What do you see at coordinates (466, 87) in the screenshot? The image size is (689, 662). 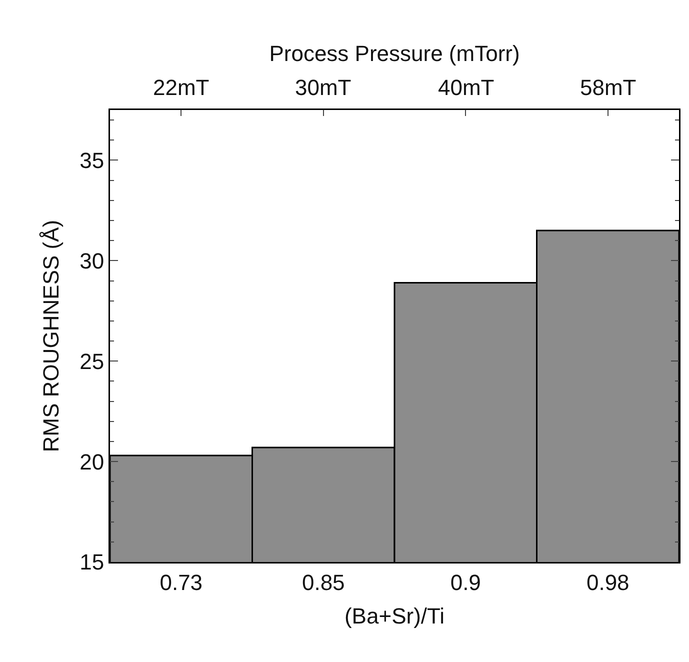 I see `annotation: 40mT` at bounding box center [466, 87].